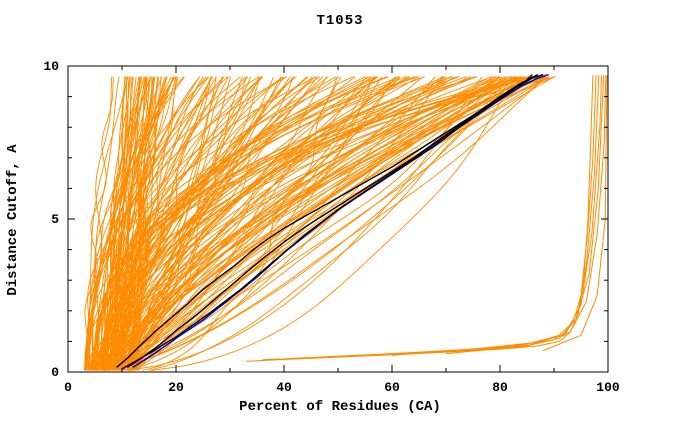 This screenshot has height=440, width=680. Describe the element at coordinates (55, 372) in the screenshot. I see `y-tick-label: 0` at that location.